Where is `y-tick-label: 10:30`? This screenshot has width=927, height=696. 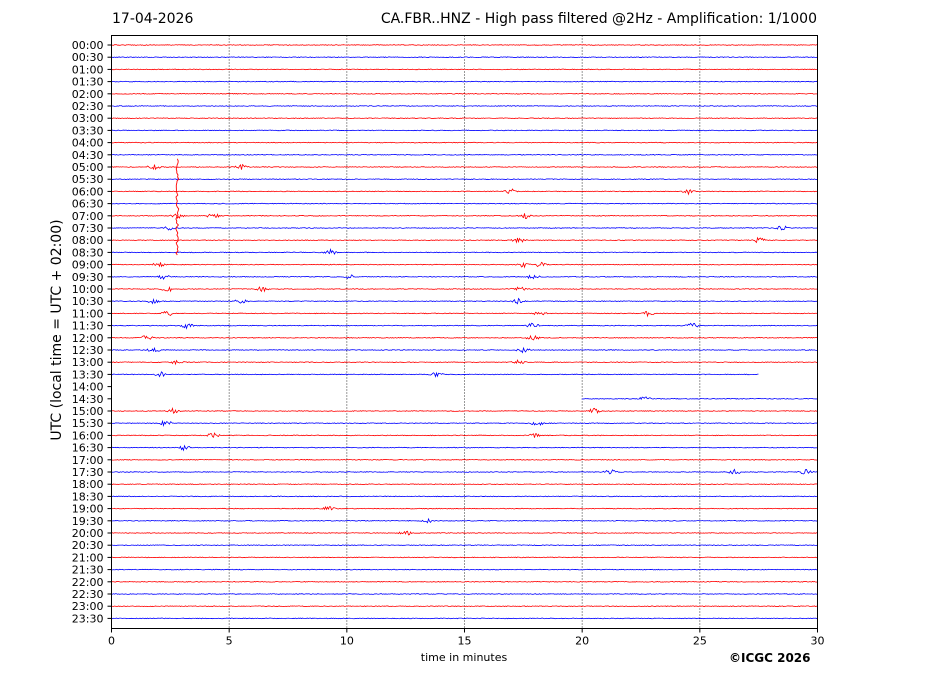 y-tick-label: 10:30 is located at coordinates (88, 301).